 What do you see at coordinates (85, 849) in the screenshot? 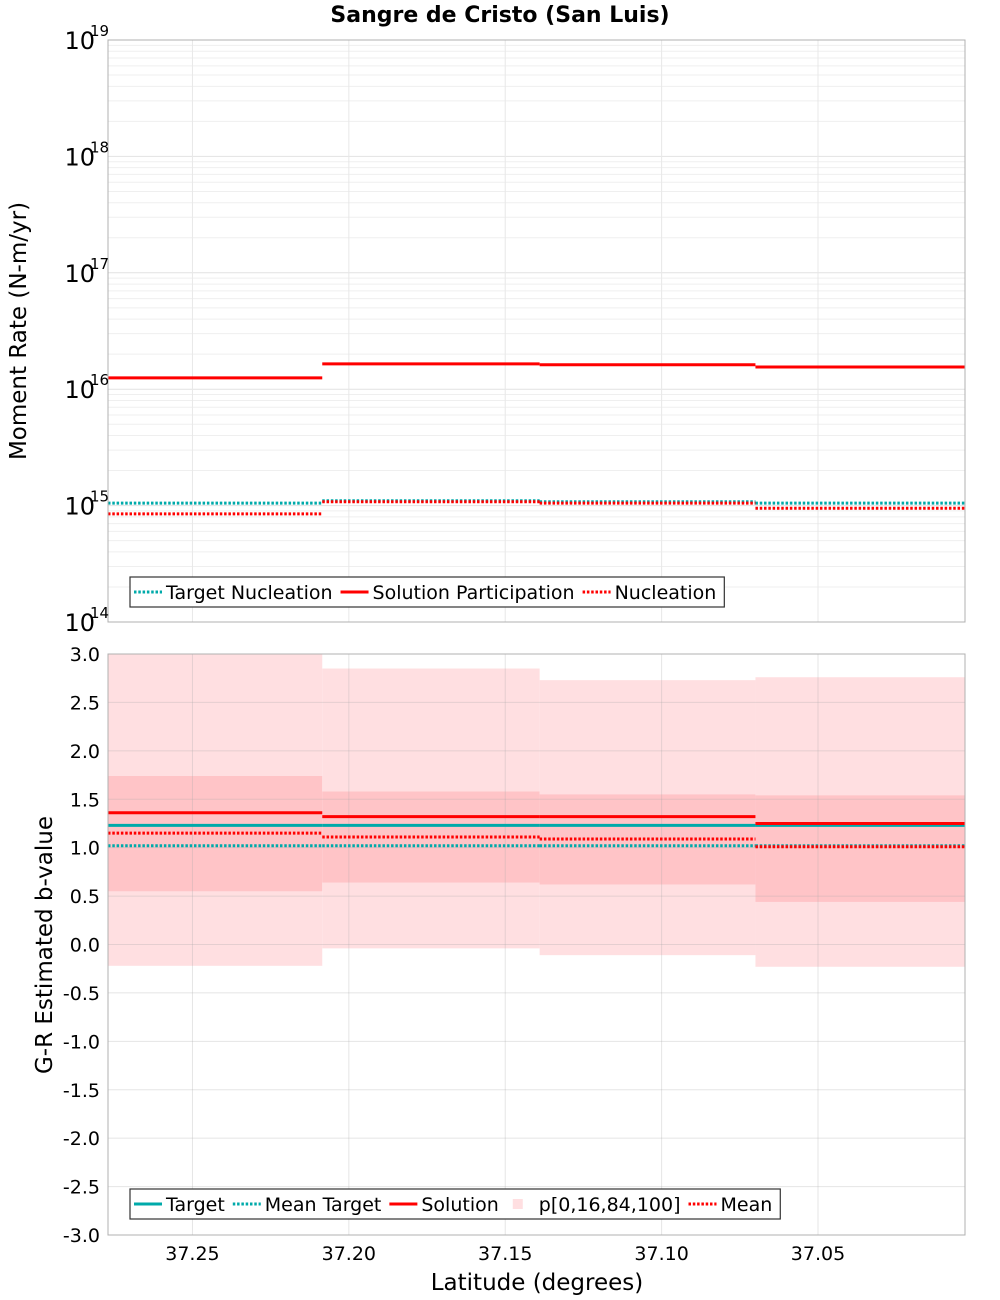
I see `y-tick-label: 1.0` at bounding box center [85, 849].